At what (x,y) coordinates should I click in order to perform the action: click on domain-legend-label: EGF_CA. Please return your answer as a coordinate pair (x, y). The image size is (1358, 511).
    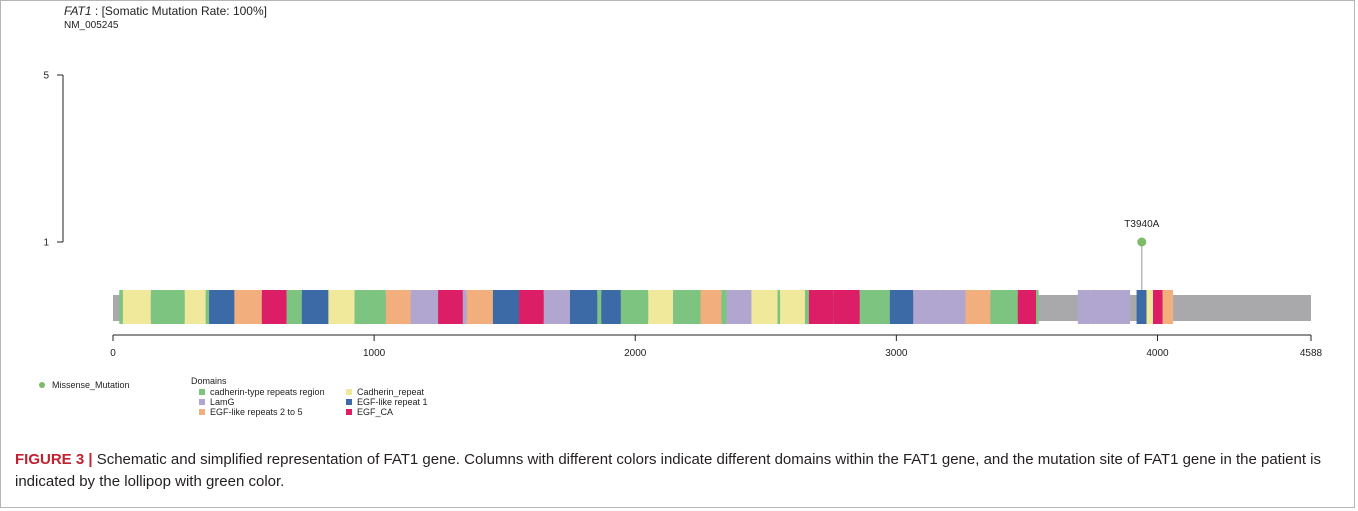
    Looking at the image, I should click on (375, 412).